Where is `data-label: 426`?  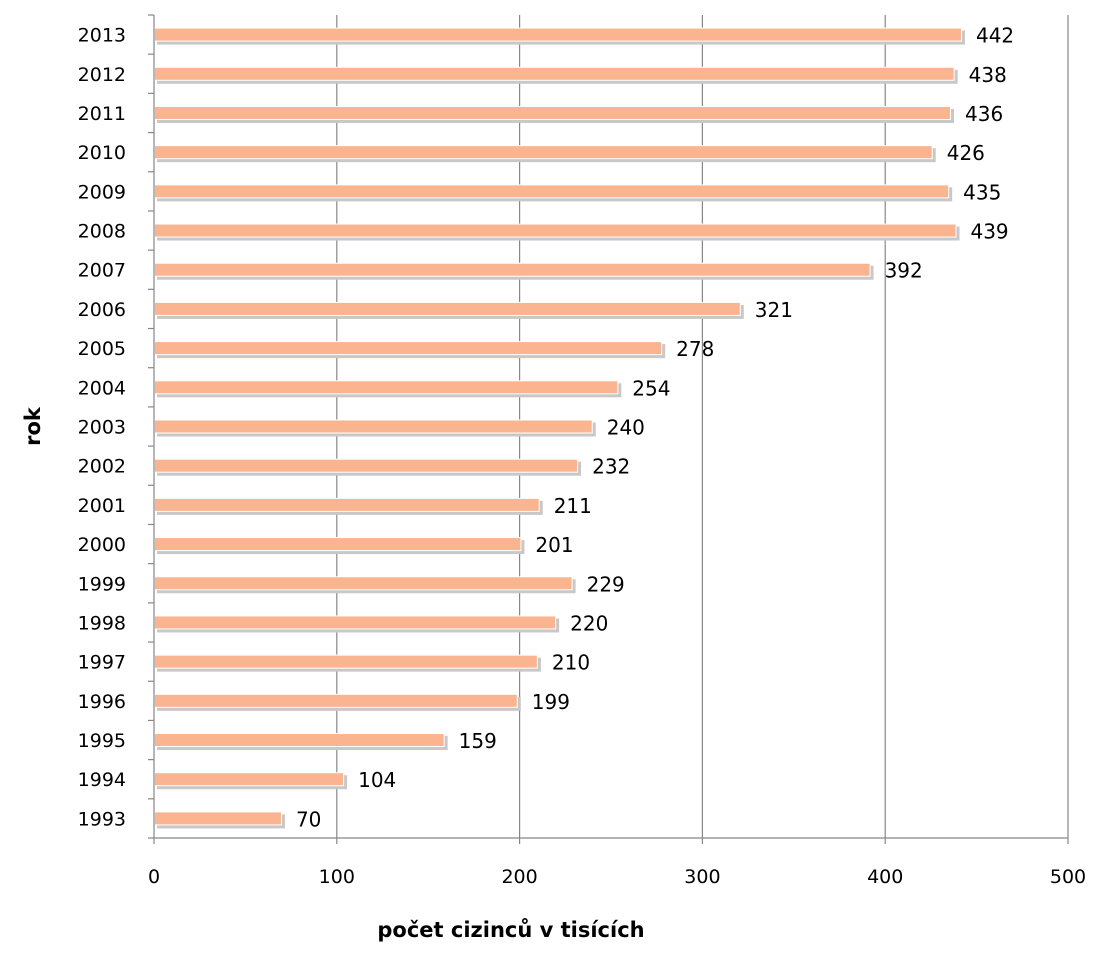
data-label: 426 is located at coordinates (966, 153).